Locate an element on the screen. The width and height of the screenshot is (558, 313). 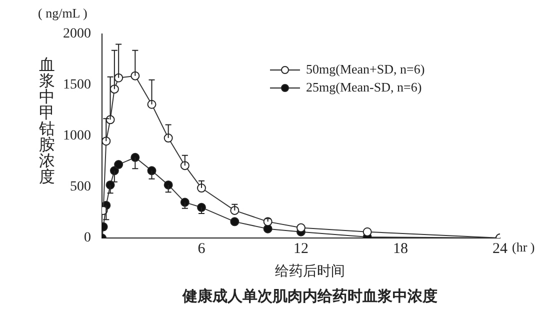
y-tick-label: 1500 is located at coordinates (77, 85).